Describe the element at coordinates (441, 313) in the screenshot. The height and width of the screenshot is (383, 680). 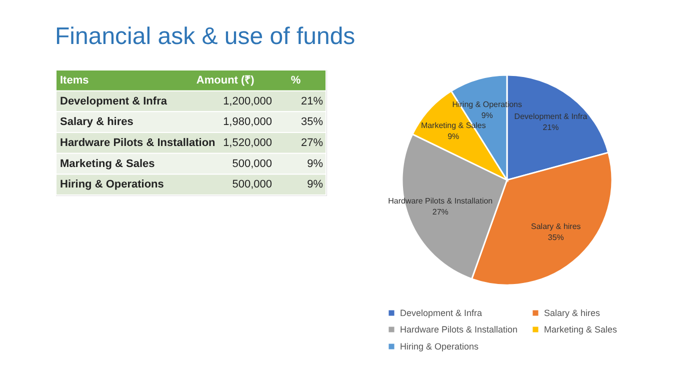
I see `legend-label: Development & Infra` at that location.